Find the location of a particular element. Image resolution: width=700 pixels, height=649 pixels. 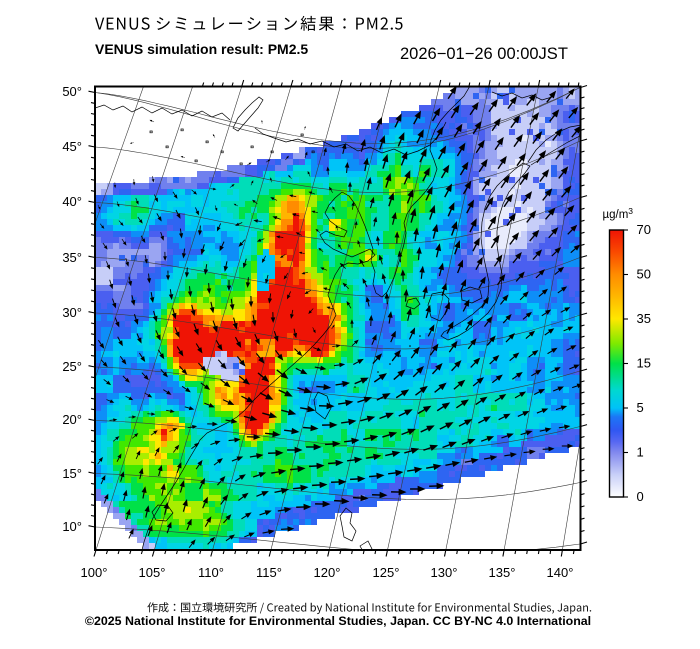

svg-text: µg/m3 is located at coordinates (618, 213).